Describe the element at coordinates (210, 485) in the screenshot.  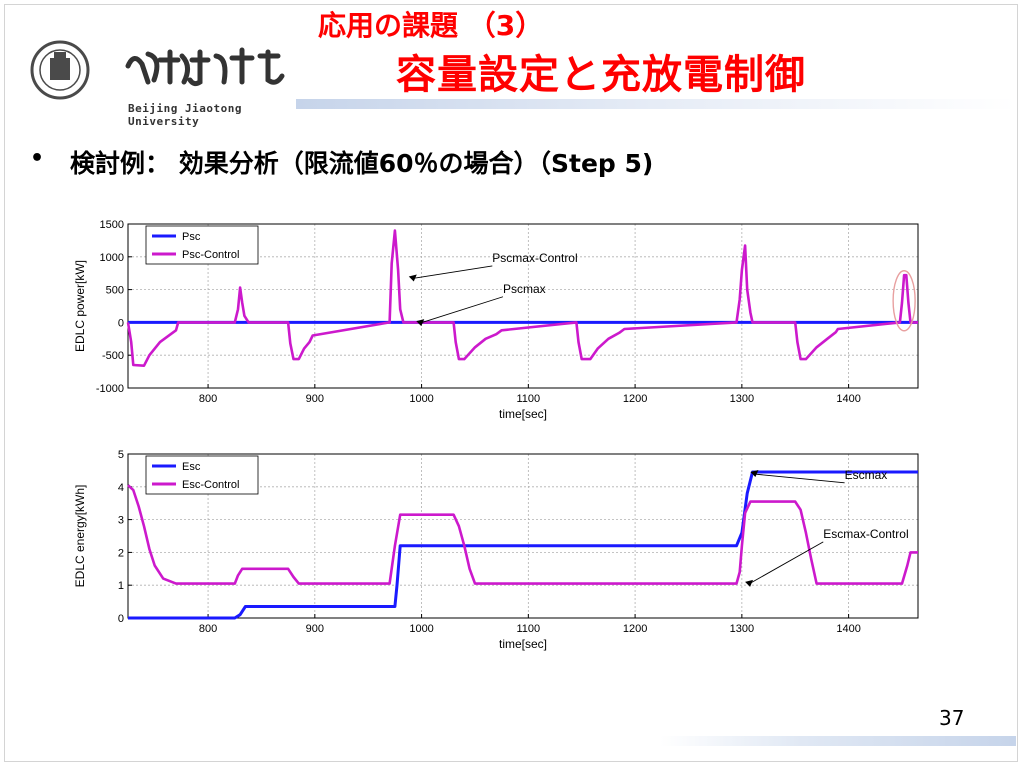
I see `legend-label: Esc-Control` at that location.